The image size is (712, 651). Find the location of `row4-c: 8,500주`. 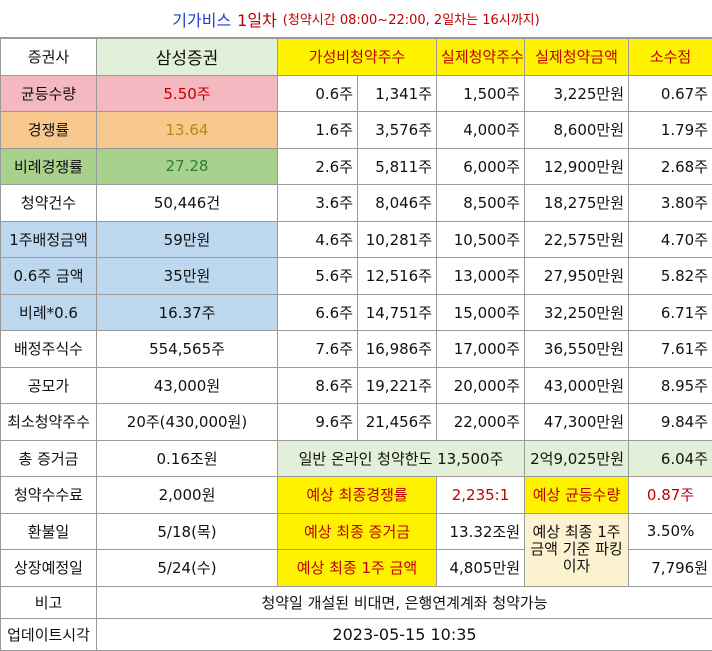

row4-c: 8,500주 is located at coordinates (481, 203).